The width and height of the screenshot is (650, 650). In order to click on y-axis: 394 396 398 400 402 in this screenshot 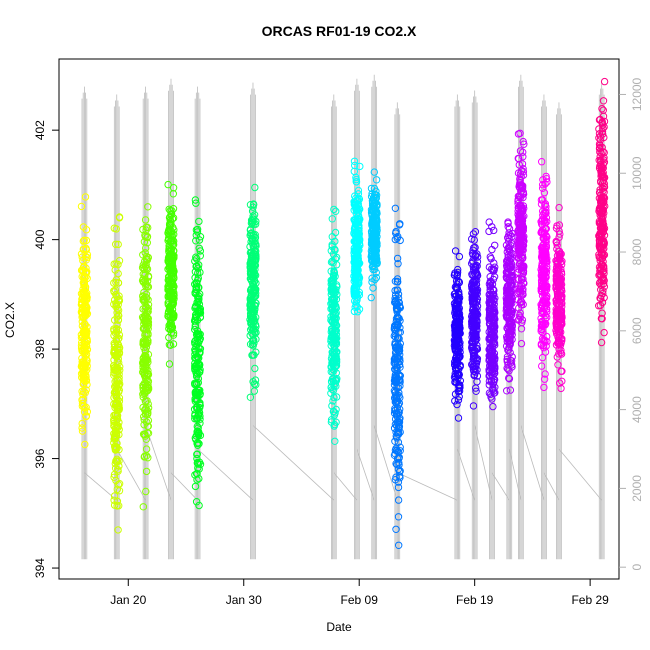, I will do `click(46, 349)`.